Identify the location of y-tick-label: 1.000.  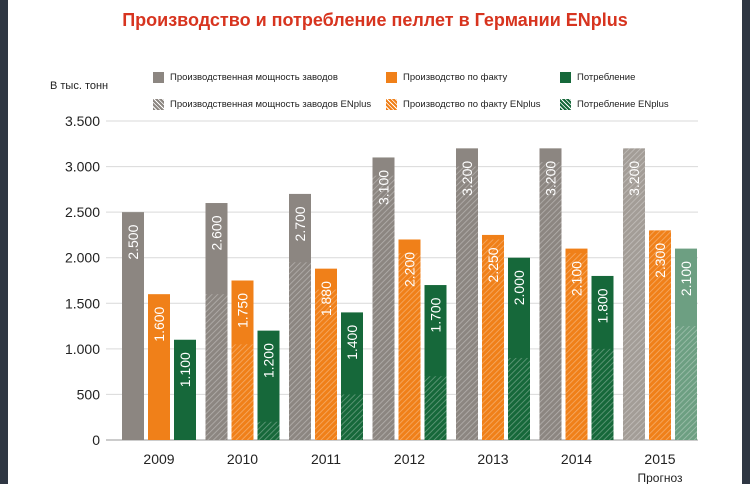
(82, 349).